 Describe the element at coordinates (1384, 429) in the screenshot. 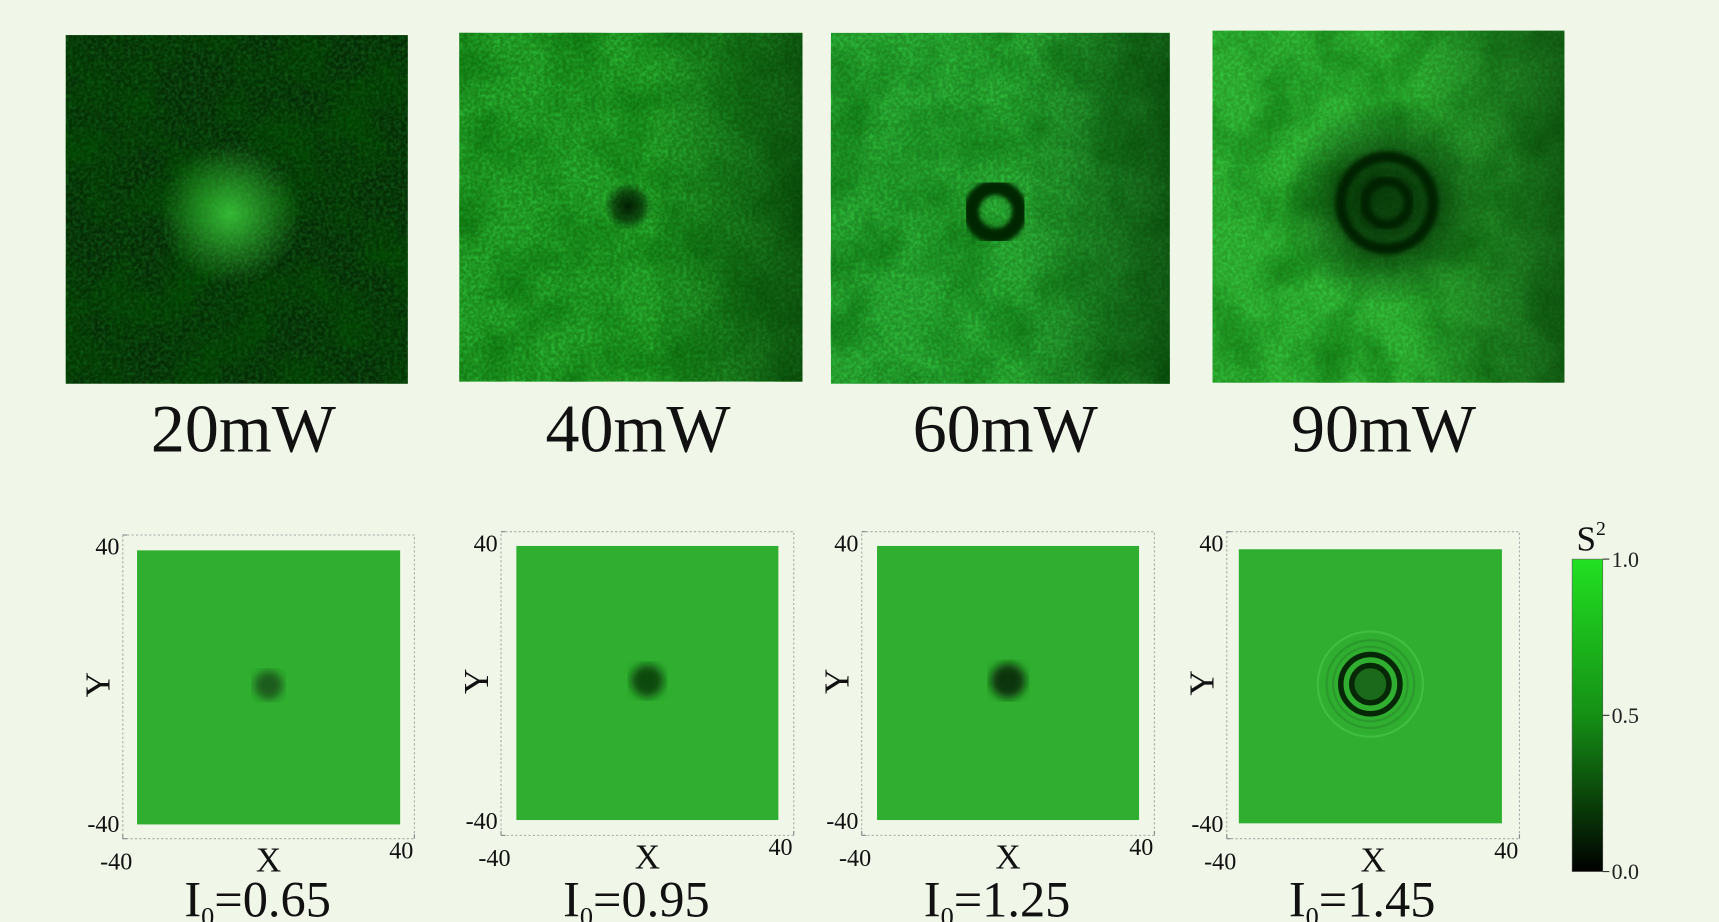

I see `power-label: 90mW` at that location.